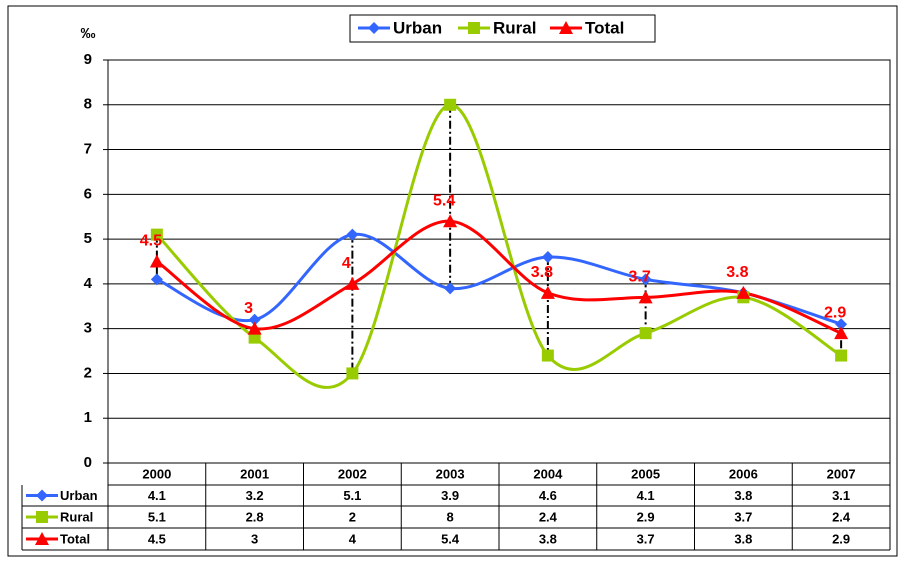 This screenshot has height=563, width=906. What do you see at coordinates (352, 473) in the screenshot?
I see `x-tick-label: 2002` at bounding box center [352, 473].